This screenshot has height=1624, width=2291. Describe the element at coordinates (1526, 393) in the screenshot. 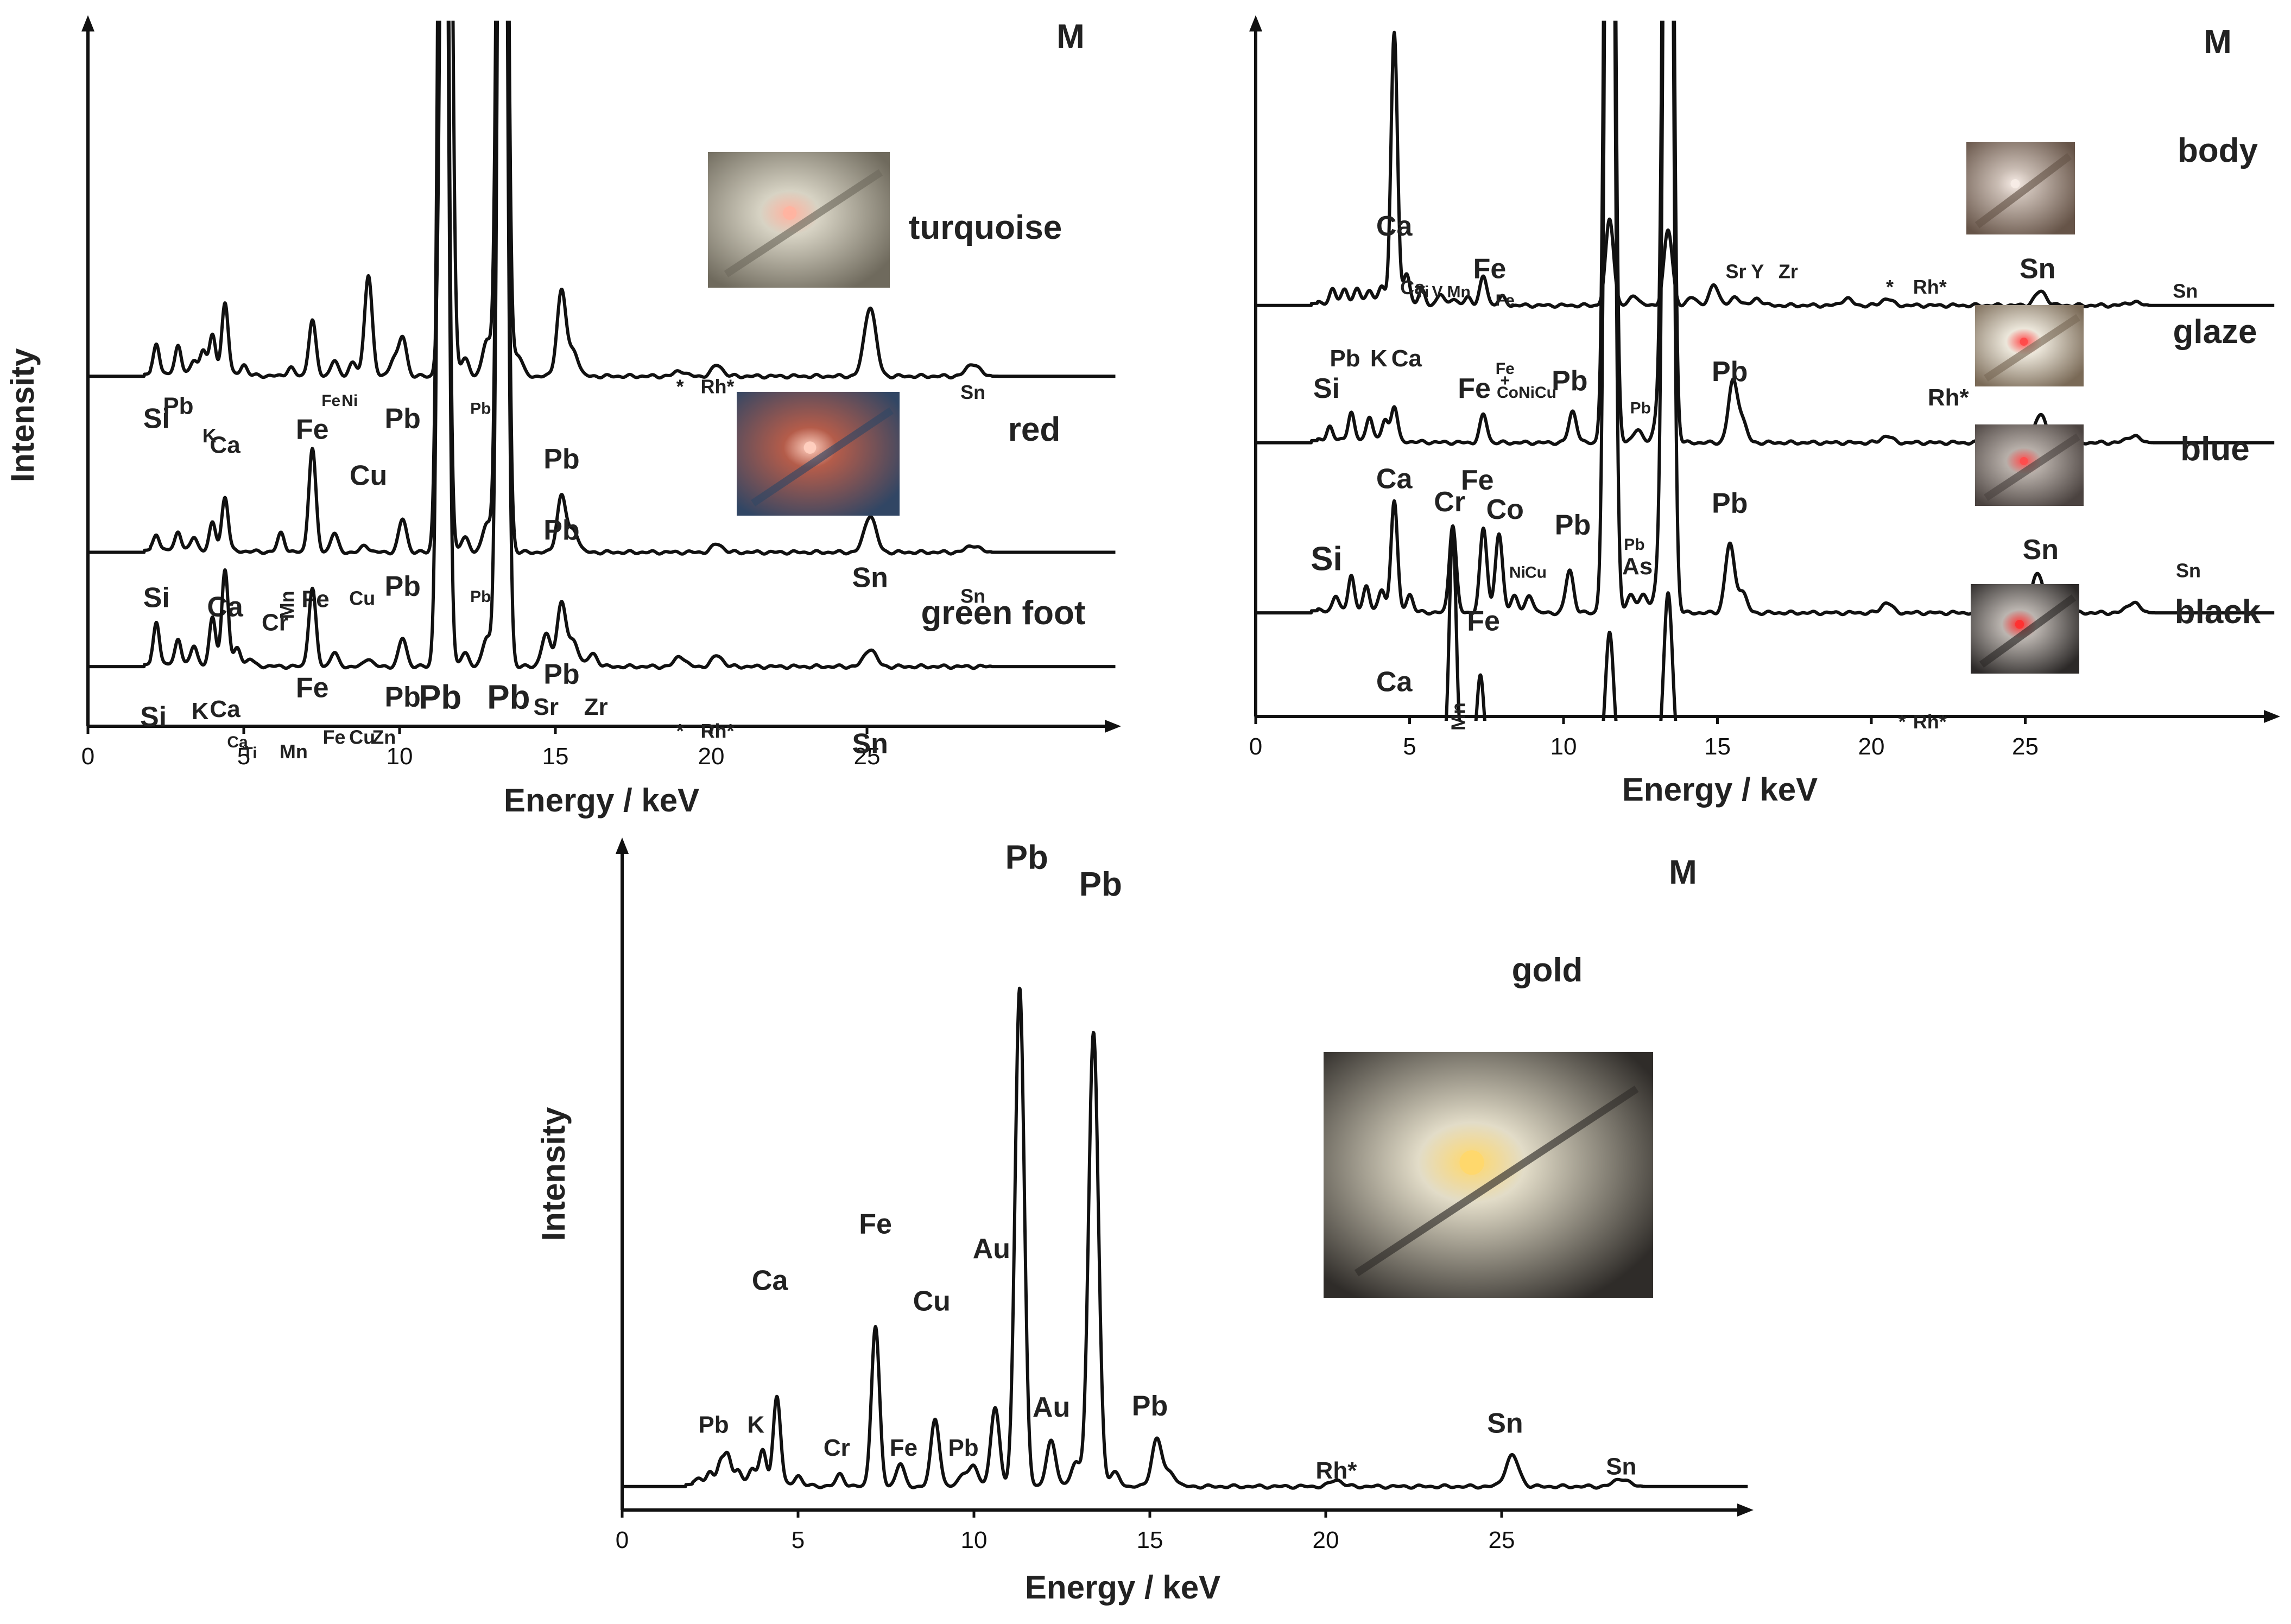

I see `peak-label: CoNiCu` at that location.